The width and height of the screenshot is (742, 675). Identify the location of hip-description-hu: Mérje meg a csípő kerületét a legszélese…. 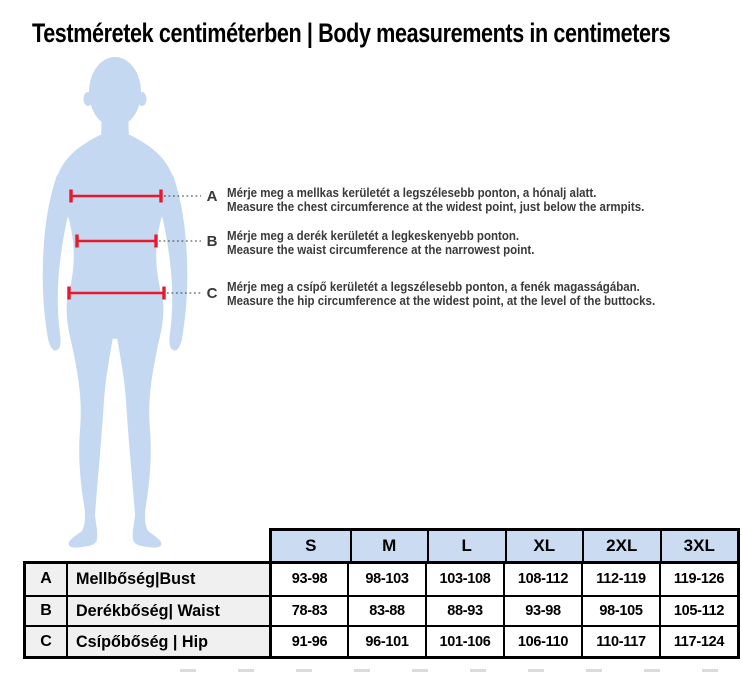
(433, 287).